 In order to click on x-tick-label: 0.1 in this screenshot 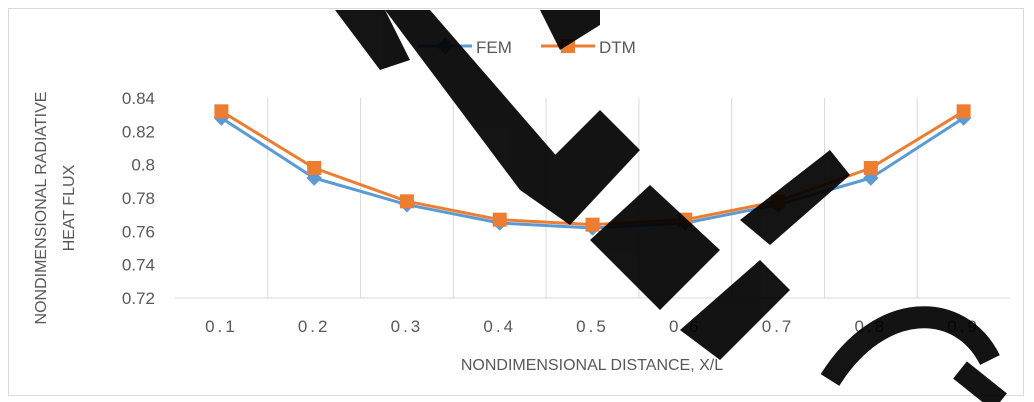, I will do `click(221, 326)`.